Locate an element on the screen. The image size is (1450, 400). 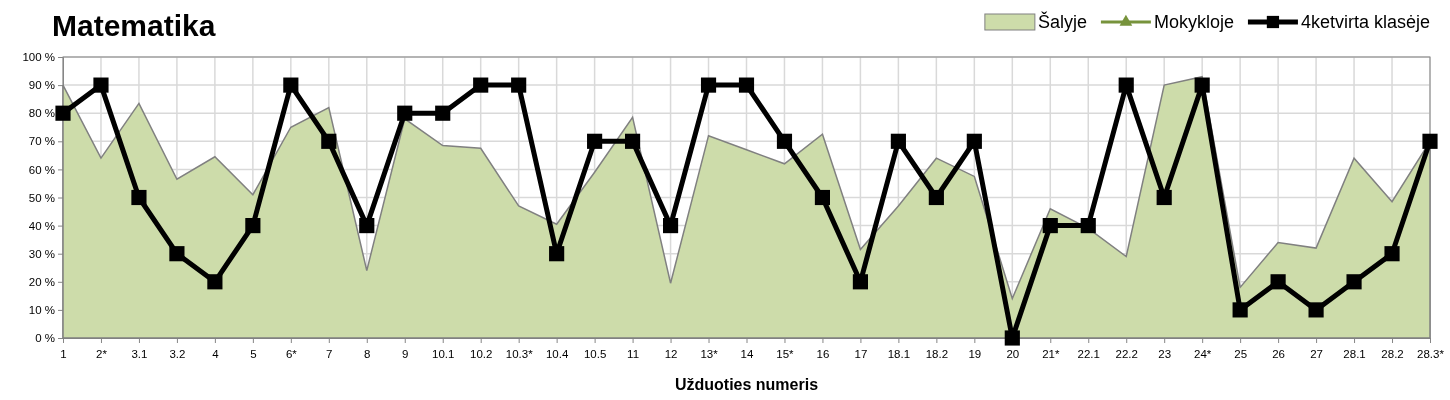
x-tick-label: 26 is located at coordinates (1279, 353).